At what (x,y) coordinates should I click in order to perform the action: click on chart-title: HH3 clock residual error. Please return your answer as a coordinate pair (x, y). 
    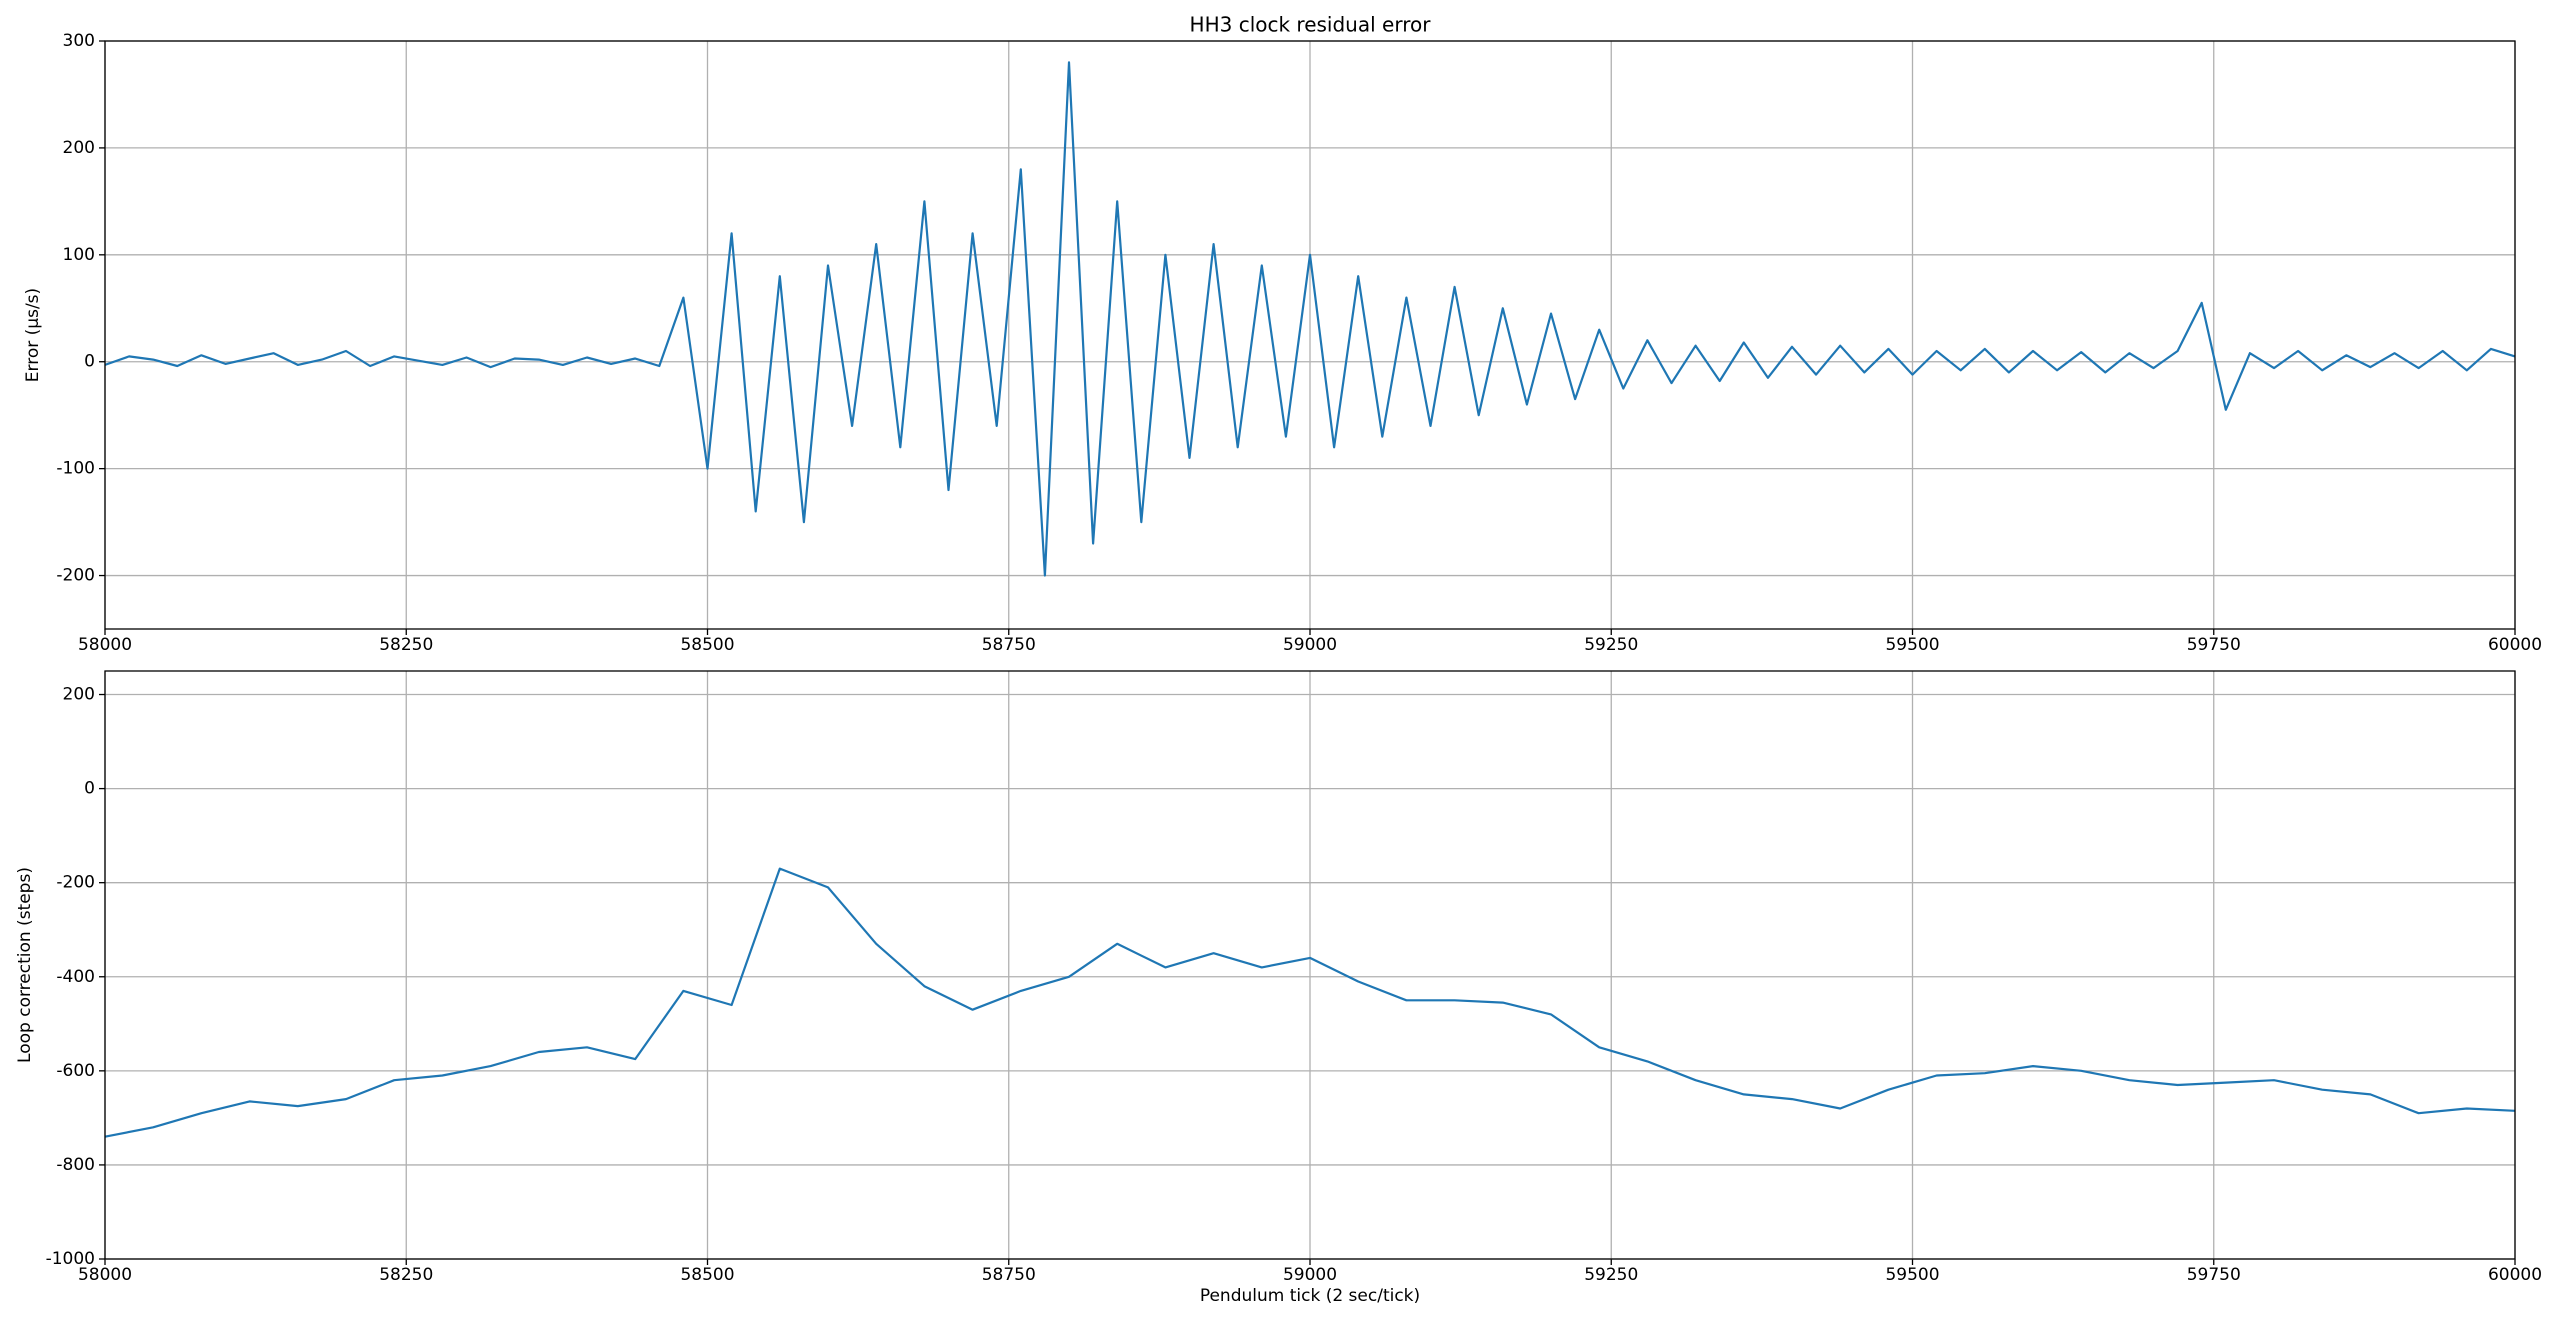
    Looking at the image, I should click on (1311, 25).